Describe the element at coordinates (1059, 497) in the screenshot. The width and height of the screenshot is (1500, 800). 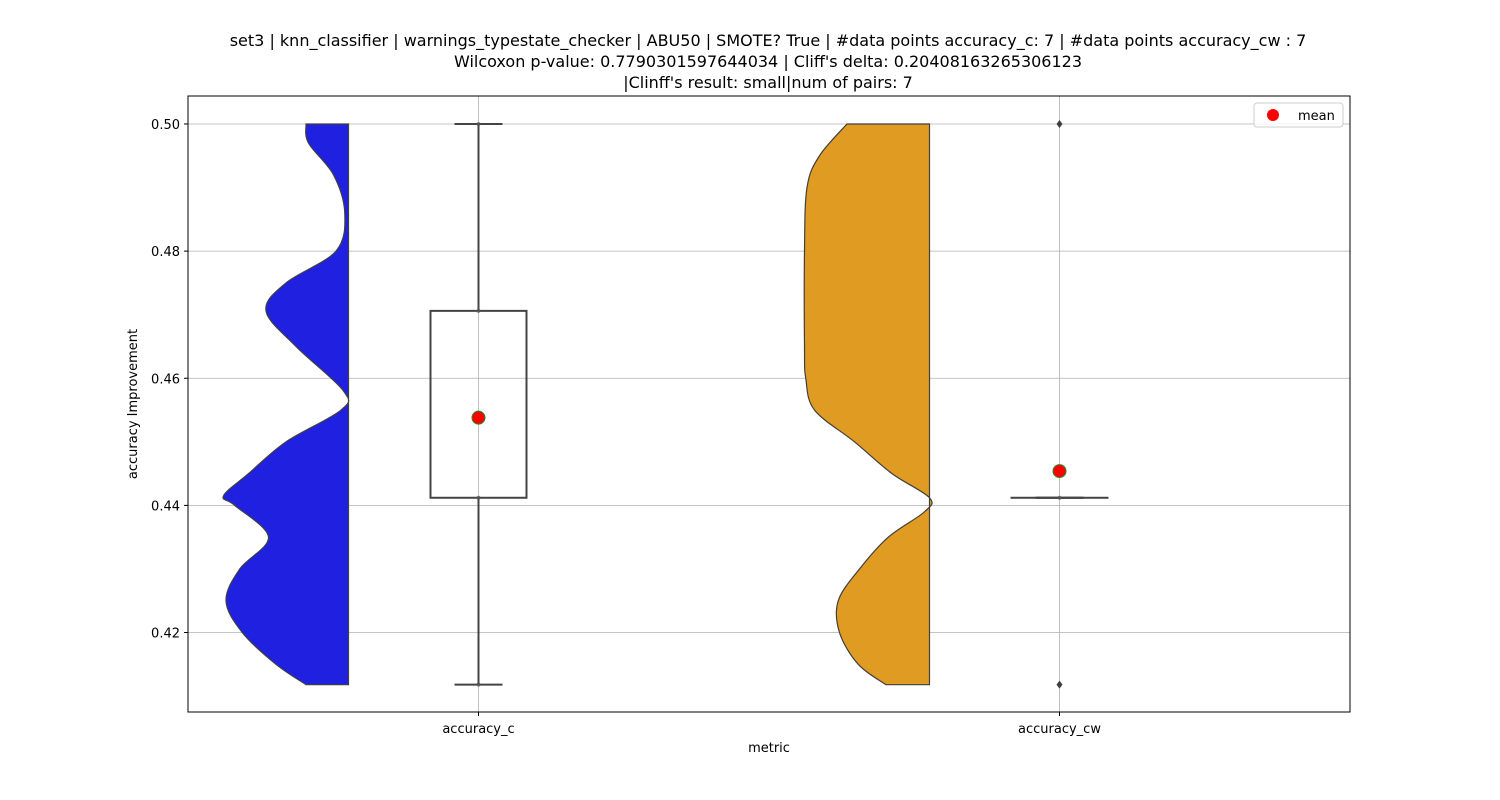
I see `data-point-accuracy_cw` at that location.